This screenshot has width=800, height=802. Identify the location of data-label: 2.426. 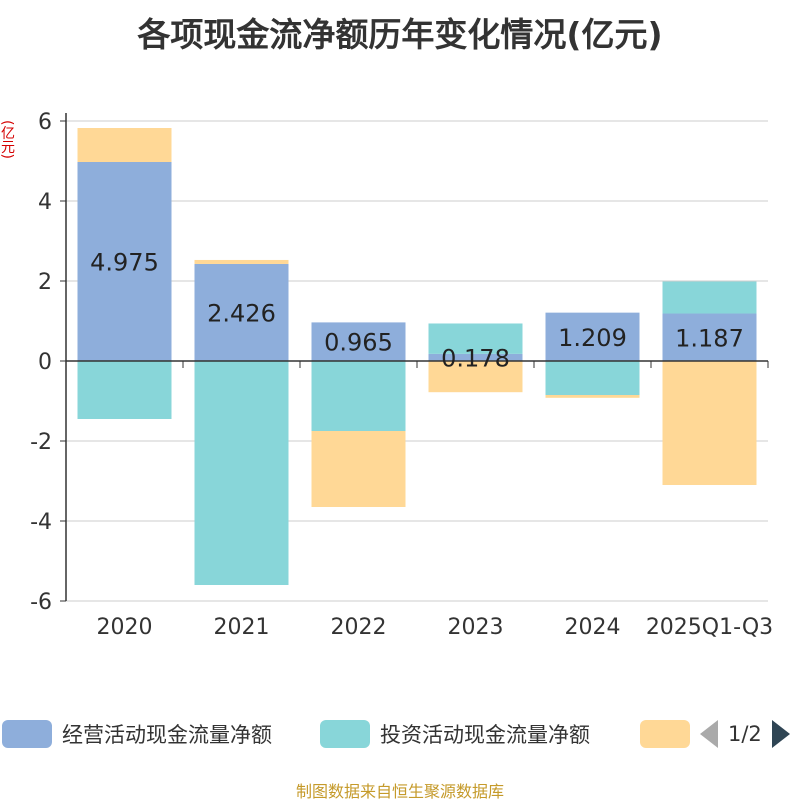
(241, 313).